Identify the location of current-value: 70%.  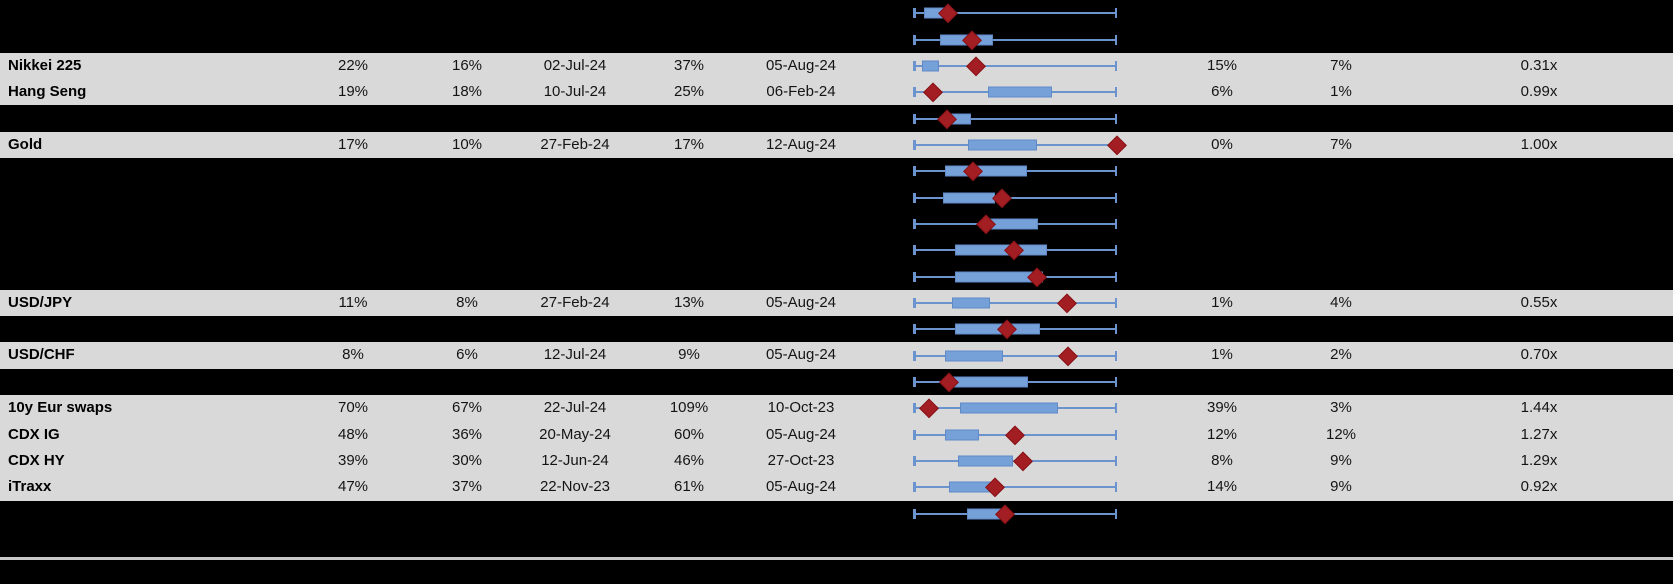
(353, 408).